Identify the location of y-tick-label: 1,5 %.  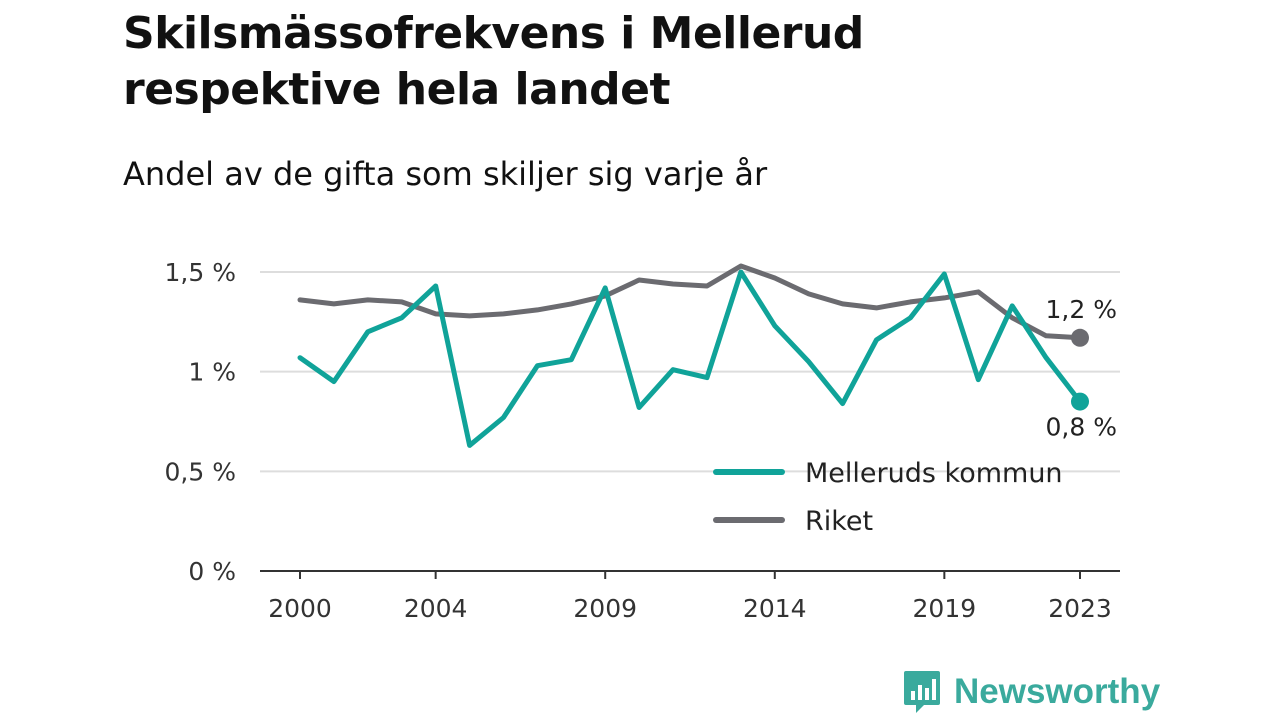
(200, 272).